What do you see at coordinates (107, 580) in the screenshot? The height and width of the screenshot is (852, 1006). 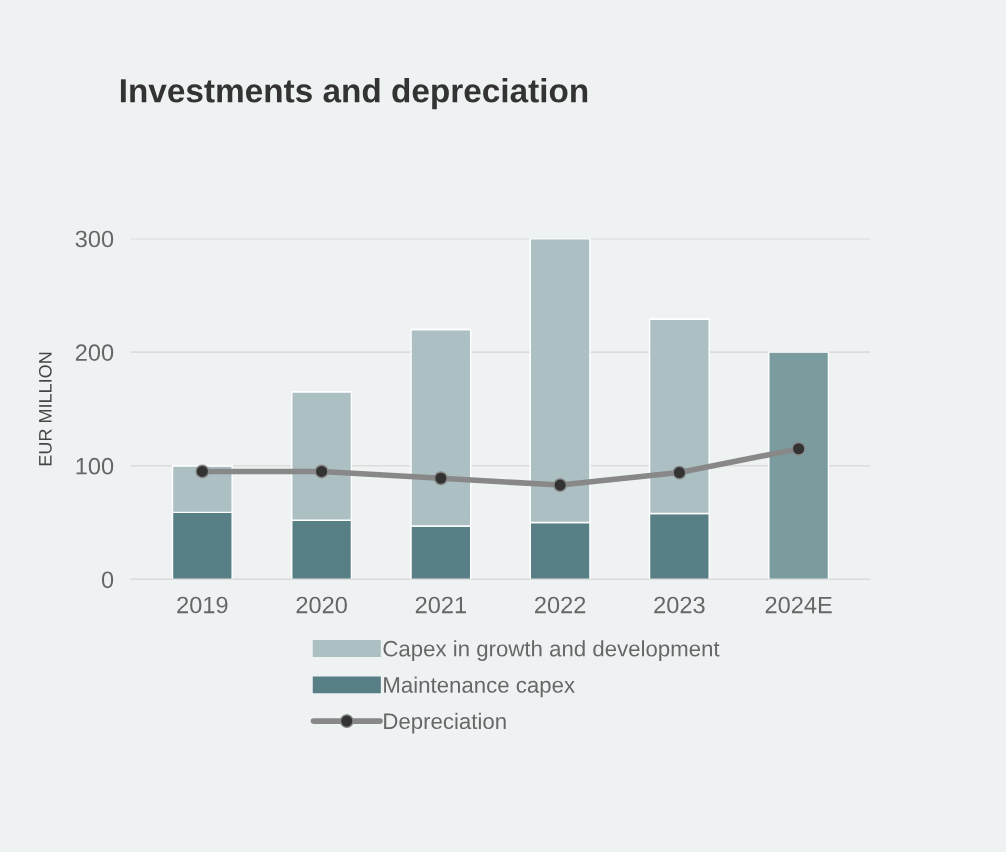 I see `y-tick-label: 0` at bounding box center [107, 580].